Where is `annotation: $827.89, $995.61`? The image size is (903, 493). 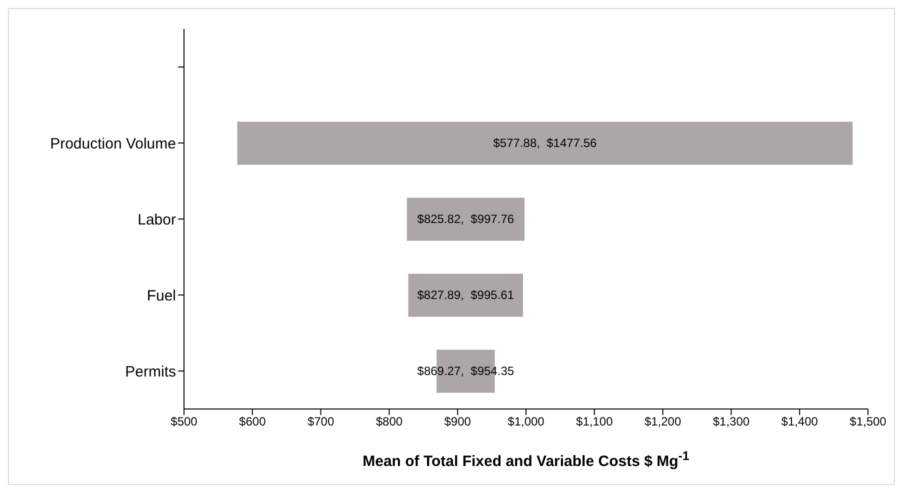 annotation: $827.89, $995.61 is located at coordinates (465, 295).